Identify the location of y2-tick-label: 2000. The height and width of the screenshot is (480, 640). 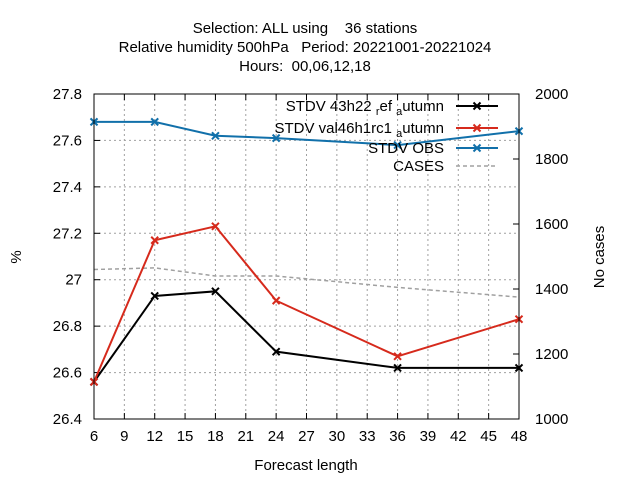
(551, 94).